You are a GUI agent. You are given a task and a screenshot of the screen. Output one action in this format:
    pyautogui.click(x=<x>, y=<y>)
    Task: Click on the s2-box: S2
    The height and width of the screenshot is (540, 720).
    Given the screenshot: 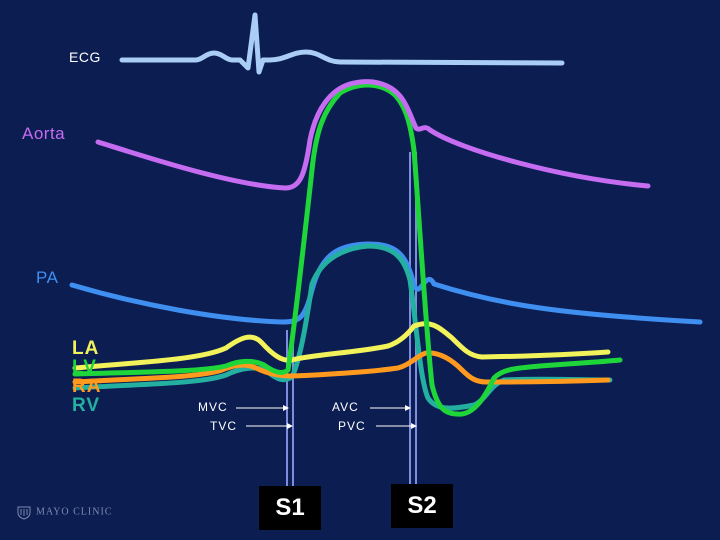 What is the action you would take?
    pyautogui.click(x=422, y=506)
    